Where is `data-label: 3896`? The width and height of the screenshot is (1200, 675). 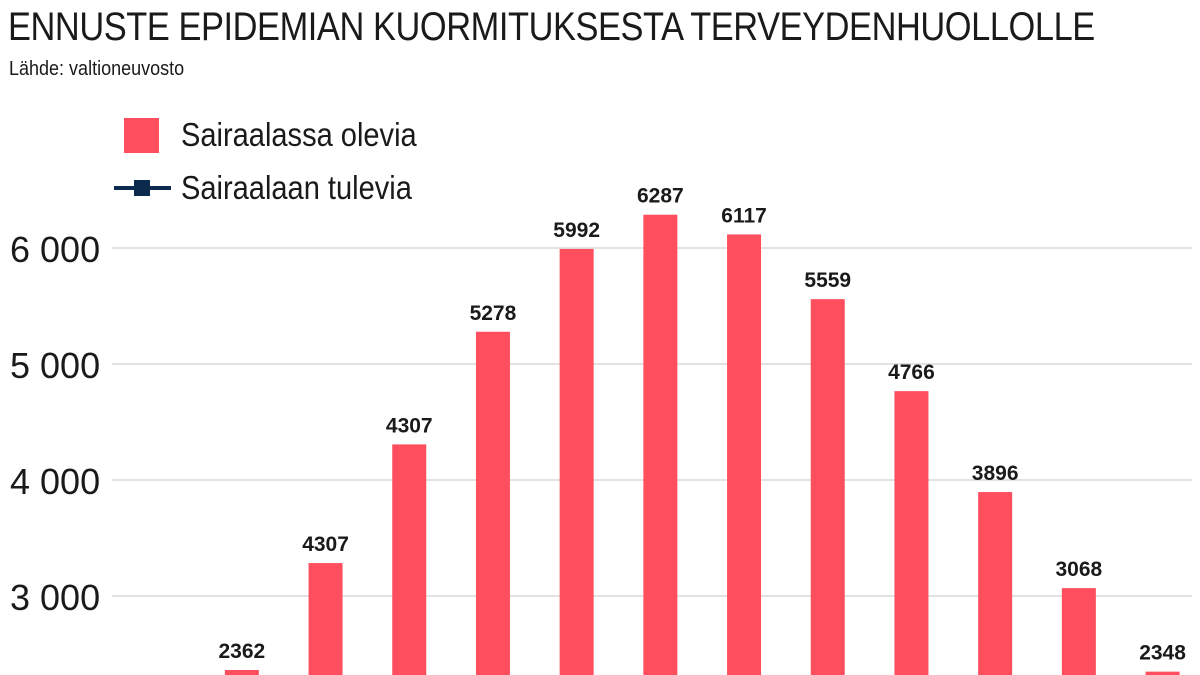
data-label: 3896 is located at coordinates (995, 473).